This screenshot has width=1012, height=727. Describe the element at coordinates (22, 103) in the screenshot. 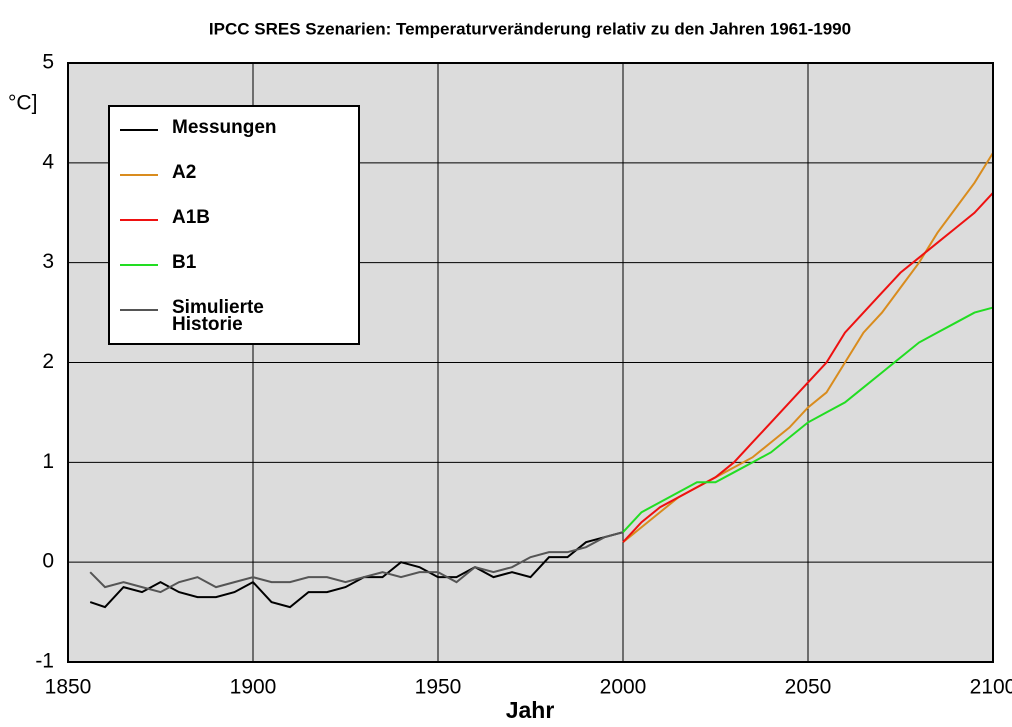

I see `y-axis-label: °C]` at that location.